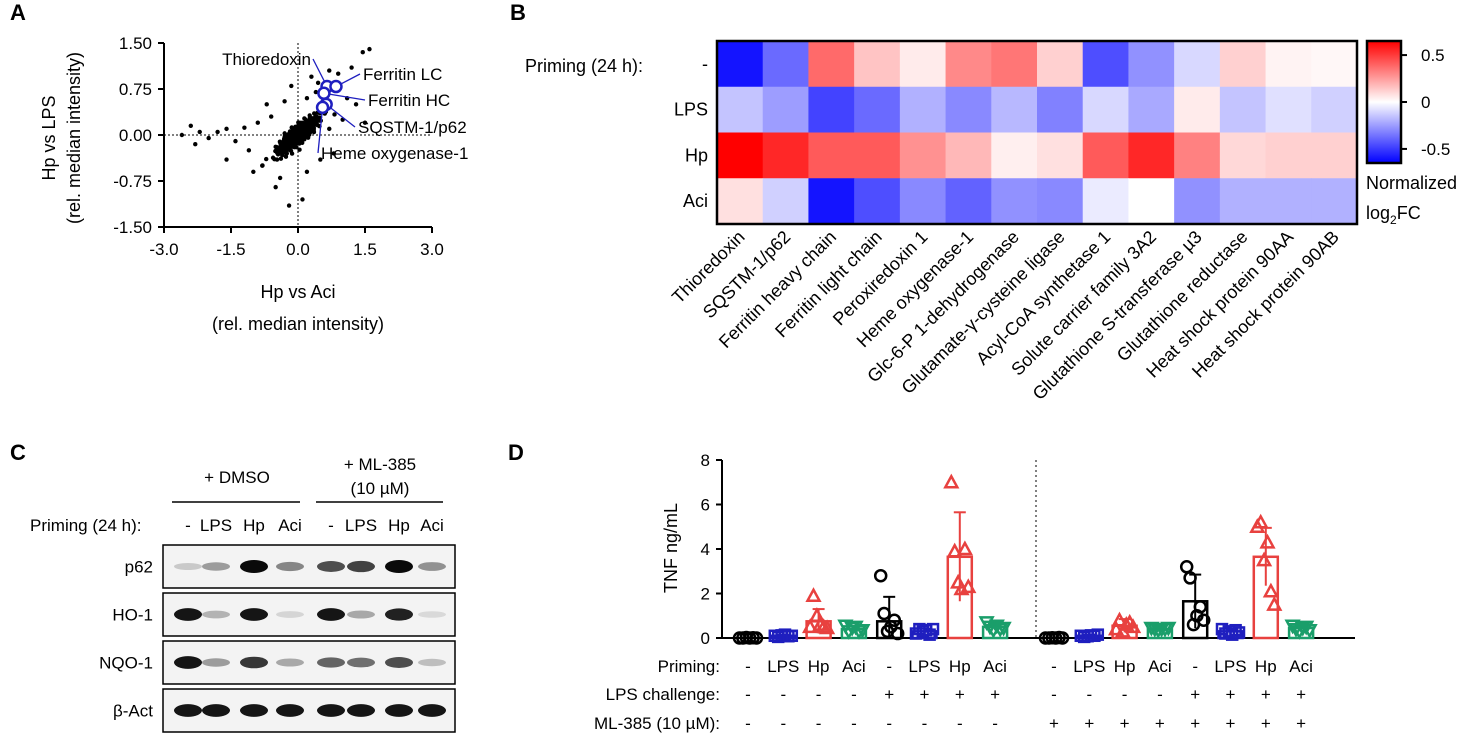 The height and width of the screenshot is (739, 1476). What do you see at coordinates (1028, 575) in the screenshot?
I see `panel-d-bars` at bounding box center [1028, 575].